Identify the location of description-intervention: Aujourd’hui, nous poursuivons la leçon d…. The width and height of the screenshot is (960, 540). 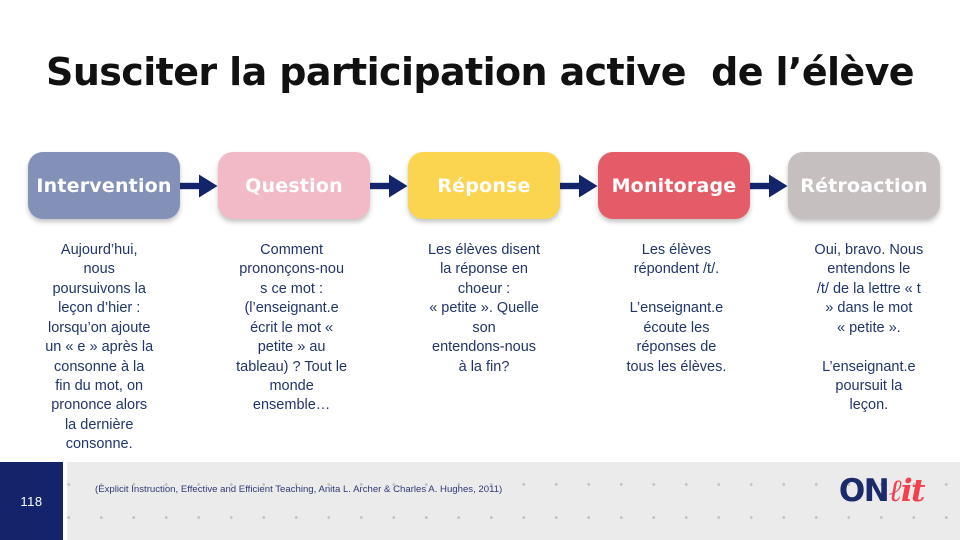
(99, 347).